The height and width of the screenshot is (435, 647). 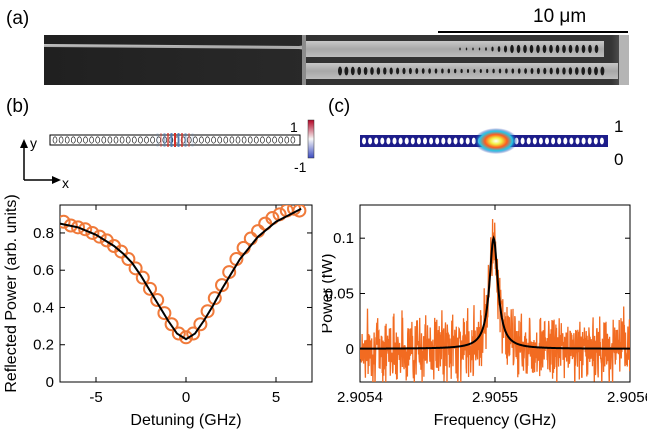 I want to click on axis-y-label: y, so click(x=33, y=143).